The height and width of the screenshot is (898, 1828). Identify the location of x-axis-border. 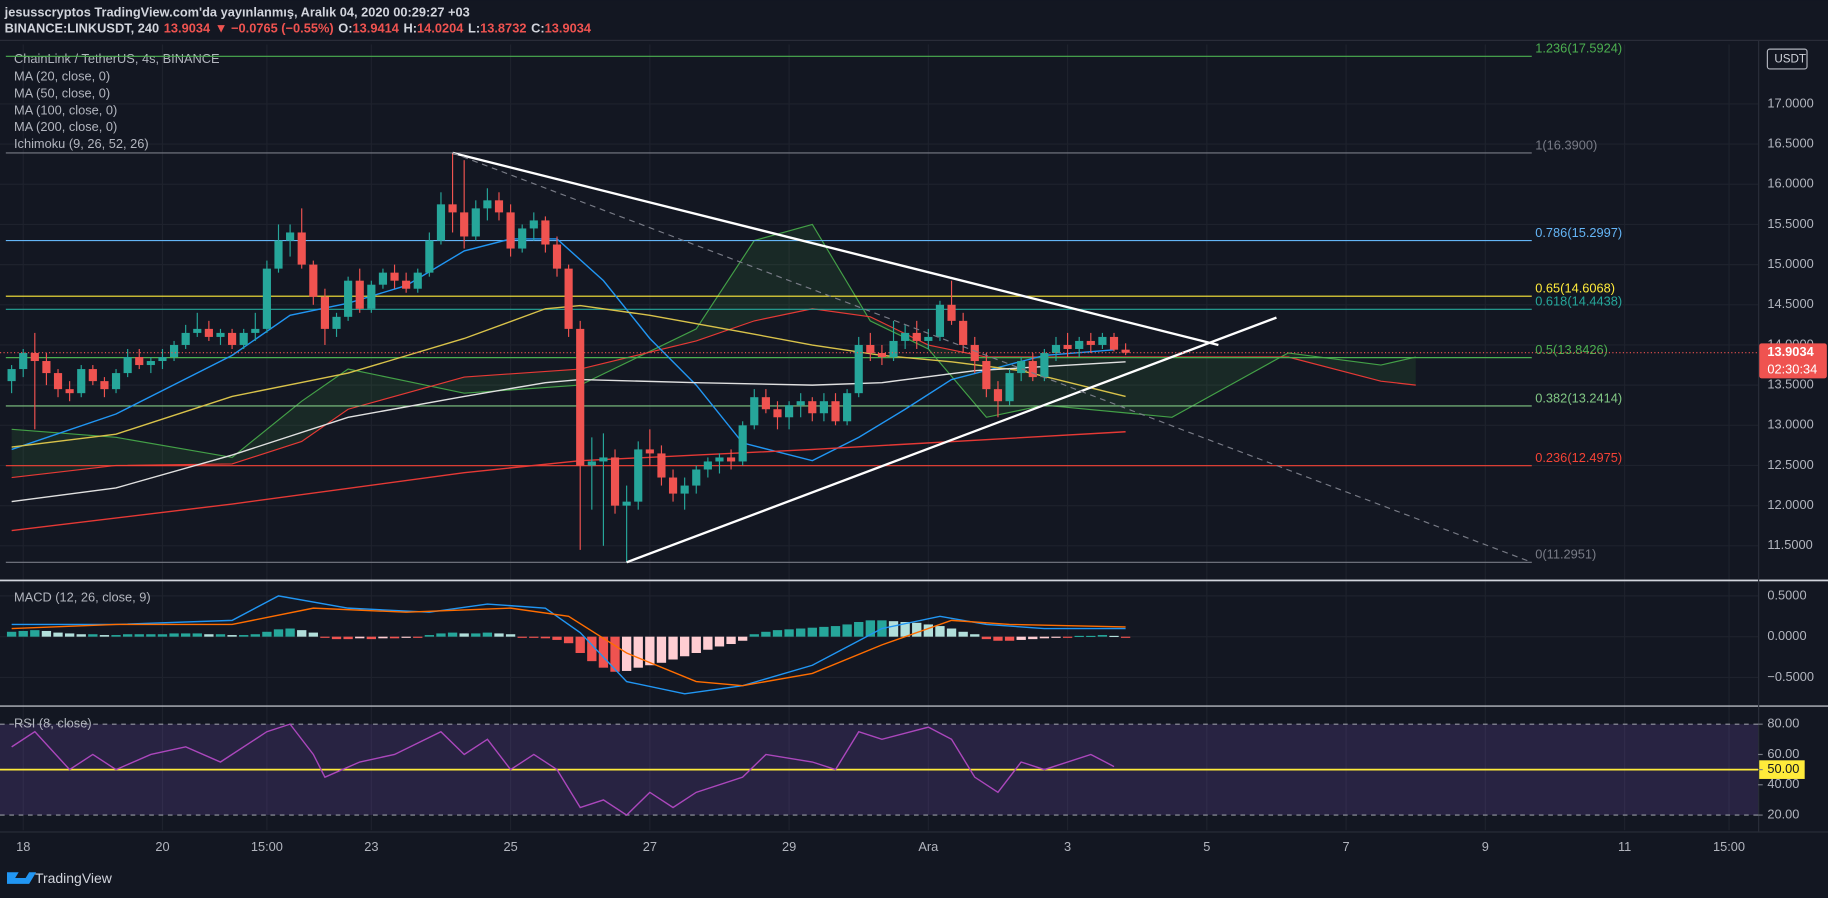
(914, 832).